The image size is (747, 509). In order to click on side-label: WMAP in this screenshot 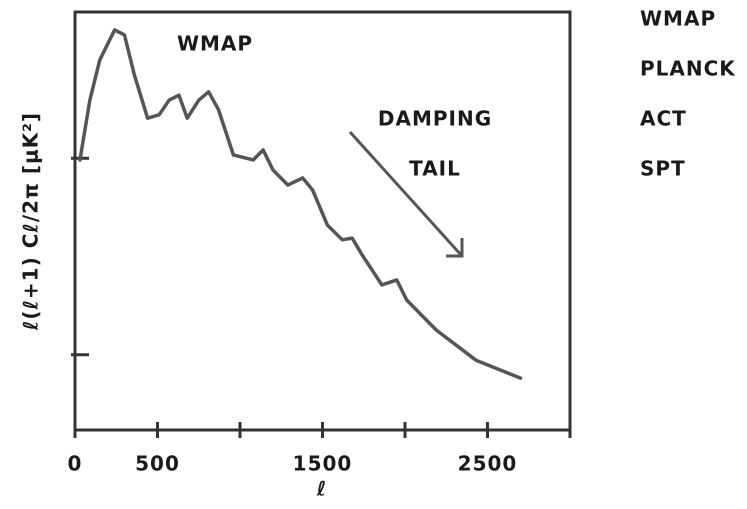, I will do `click(678, 19)`.